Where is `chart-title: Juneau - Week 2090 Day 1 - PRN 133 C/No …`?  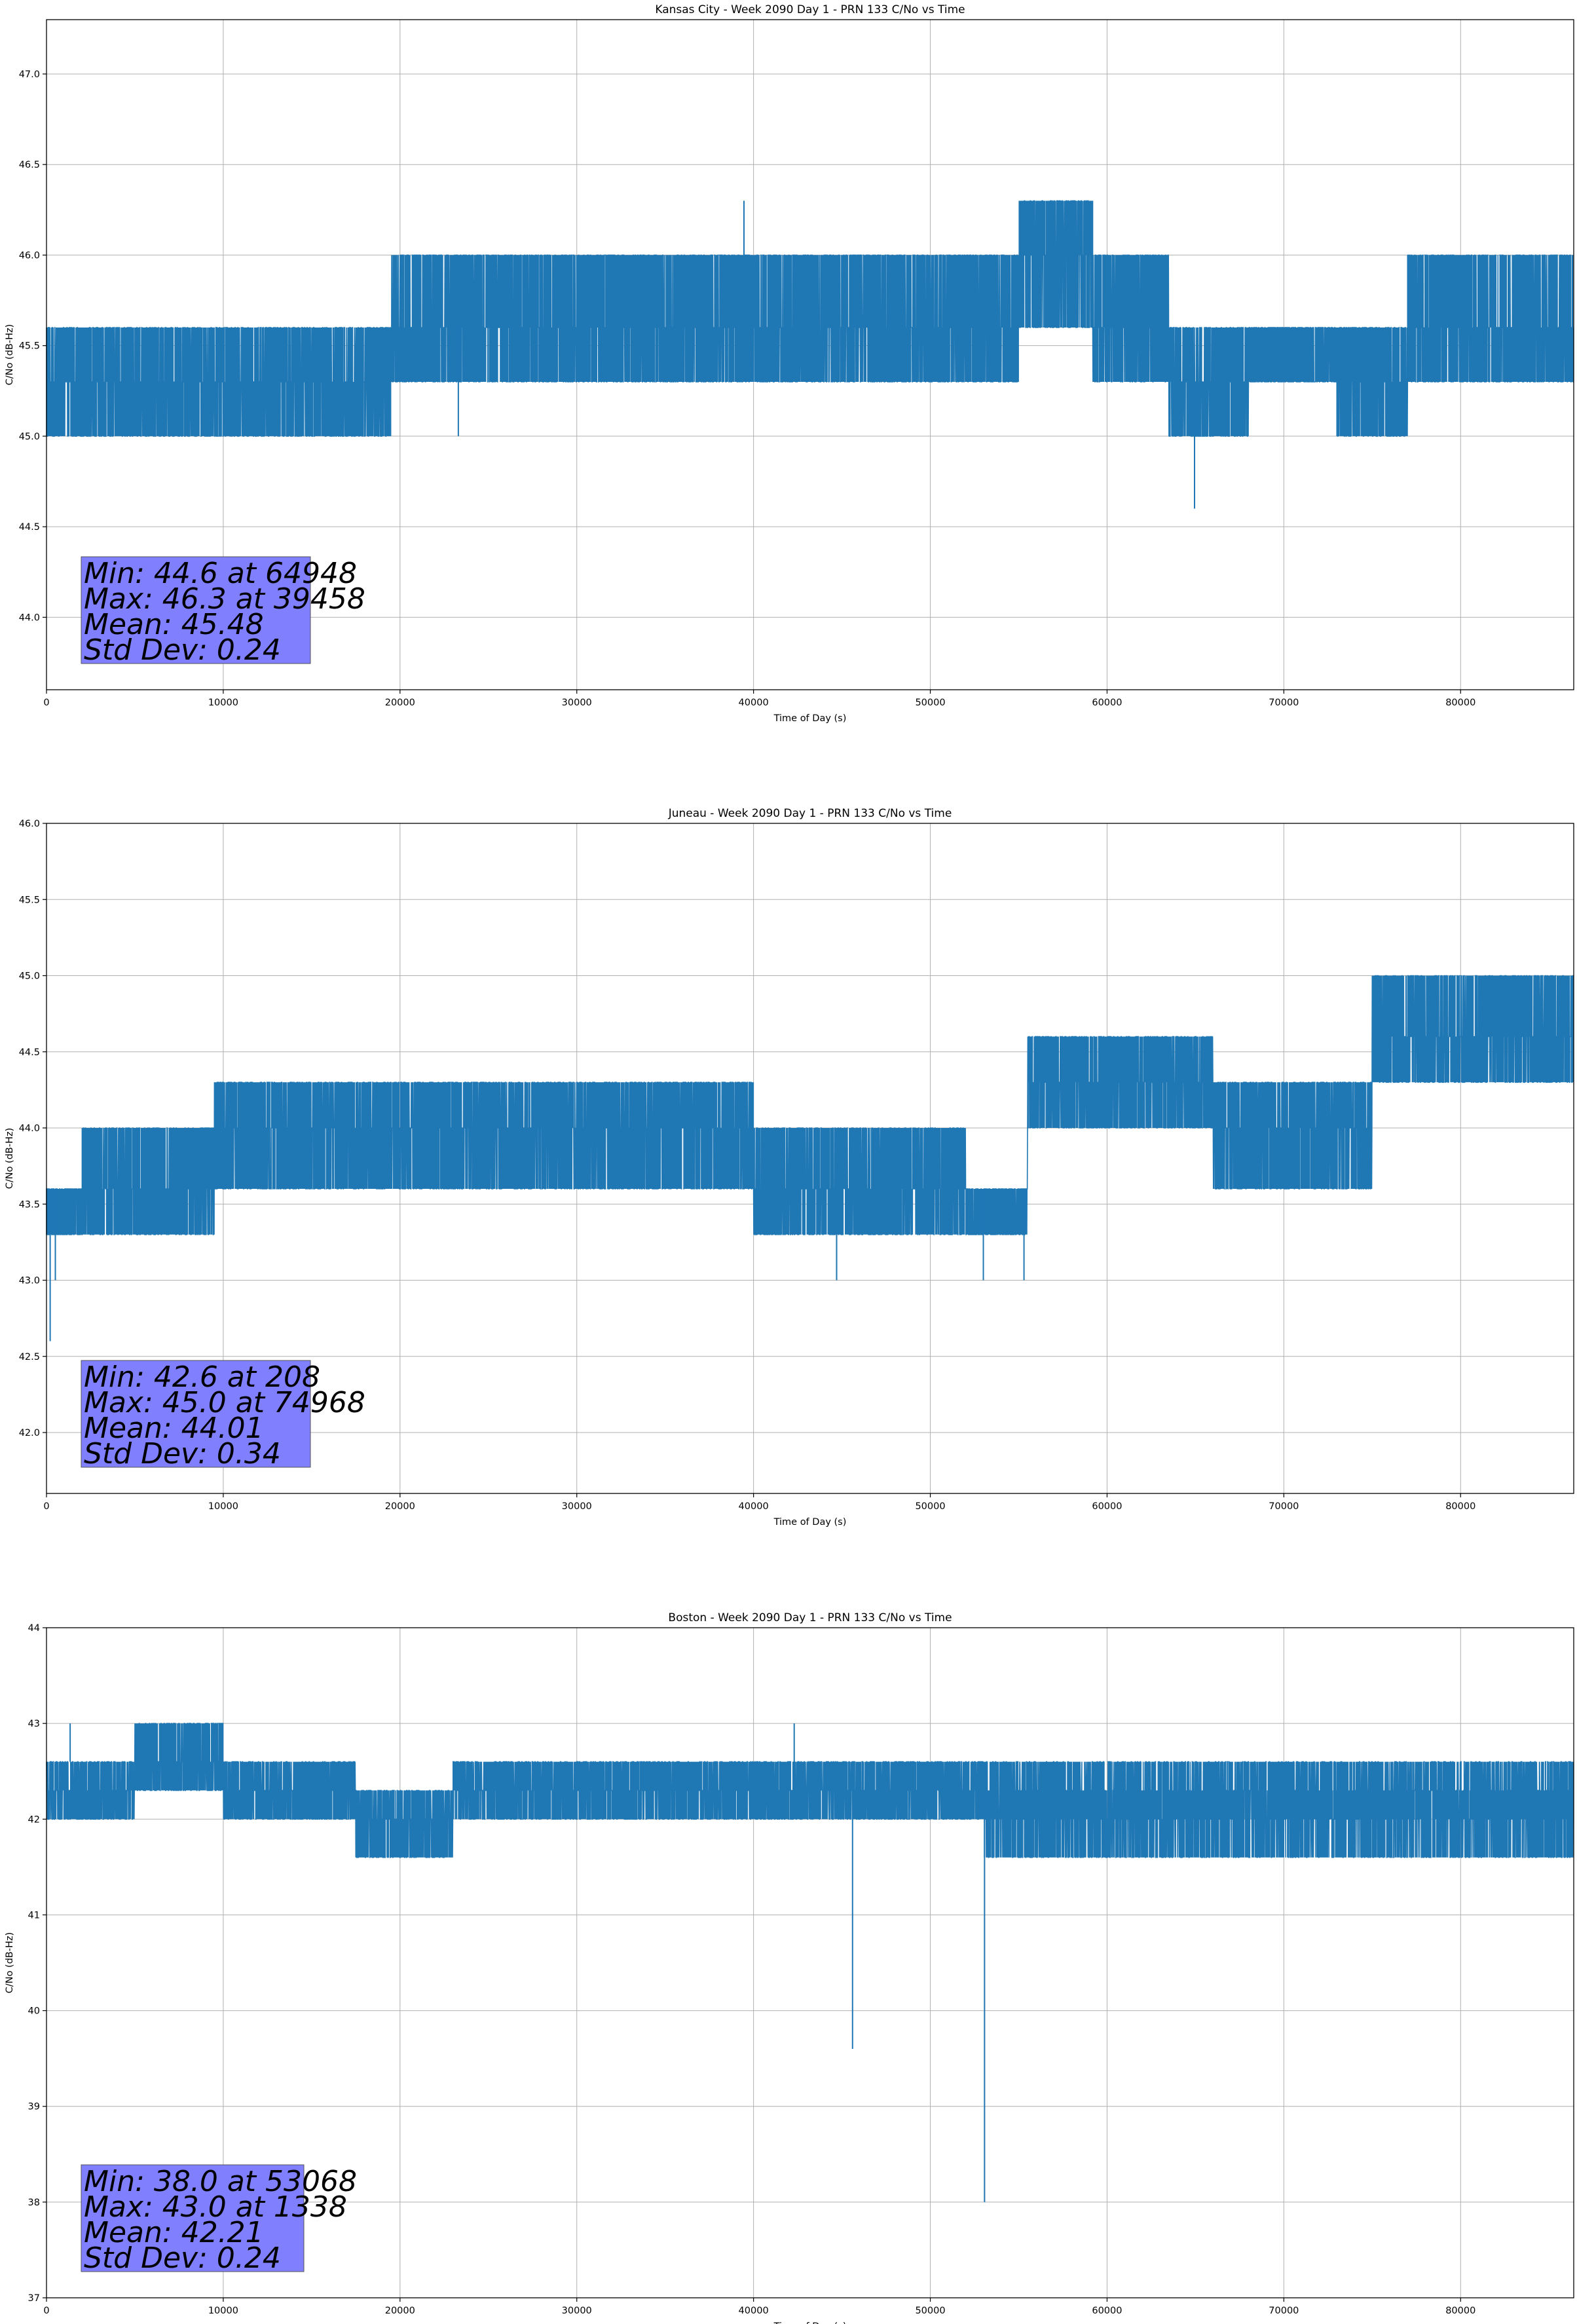
chart-title: Juneau - Week 2090 Day 1 - PRN 133 C/No … is located at coordinates (810, 813).